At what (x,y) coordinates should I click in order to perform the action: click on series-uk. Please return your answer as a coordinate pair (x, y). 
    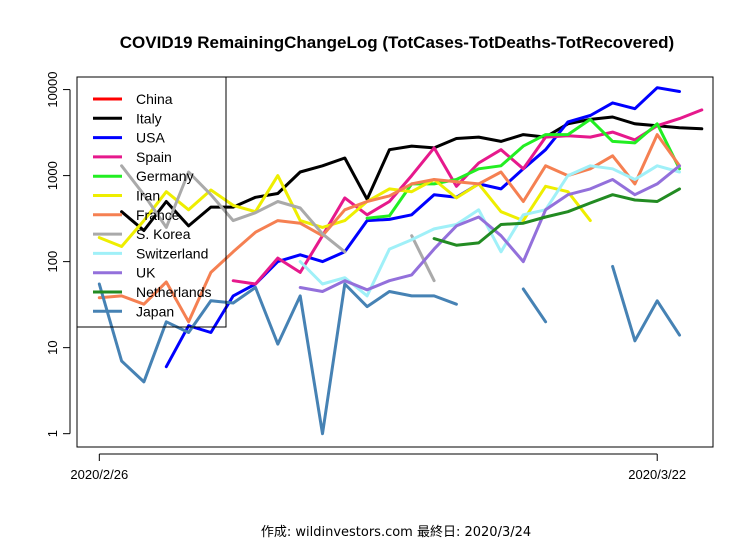
    Looking at the image, I should click on (489, 228).